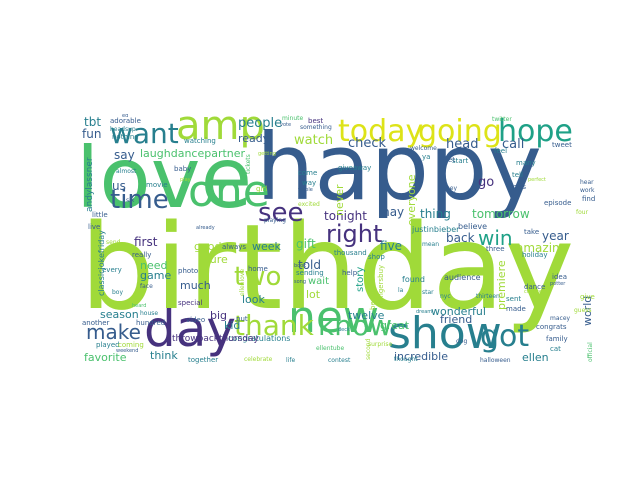 The width and height of the screenshot is (640, 480). Describe the element at coordinates (514, 299) in the screenshot. I see `word-sent: sent` at that location.